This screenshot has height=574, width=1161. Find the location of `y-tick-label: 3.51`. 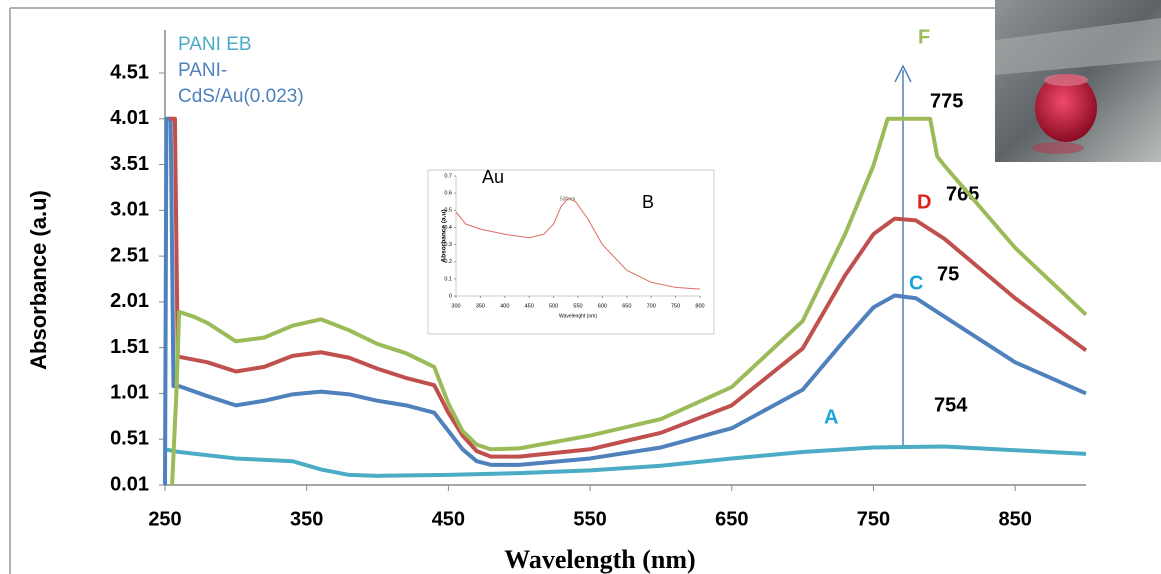

y-tick-label: 3.51 is located at coordinates (129, 164).